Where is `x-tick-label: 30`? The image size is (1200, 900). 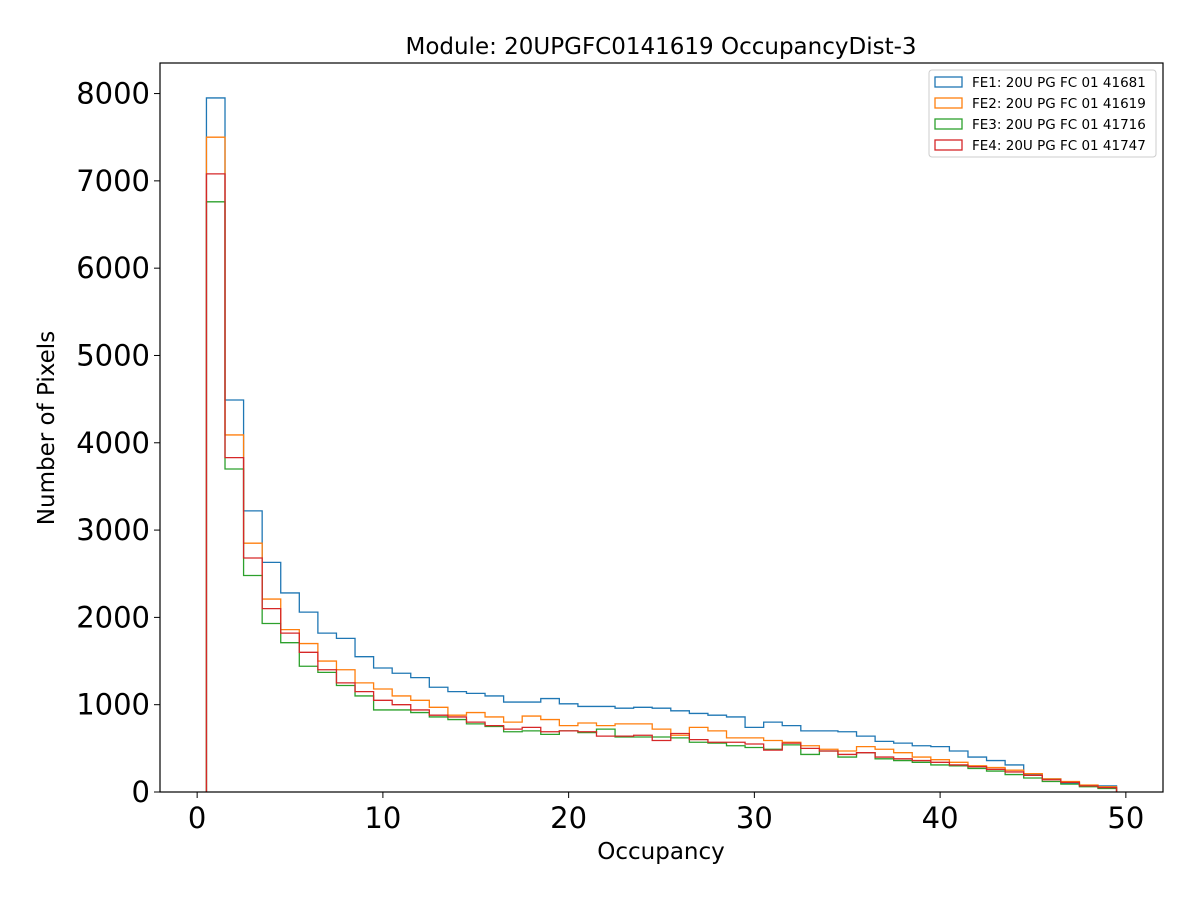 x-tick-label: 30 is located at coordinates (754, 818).